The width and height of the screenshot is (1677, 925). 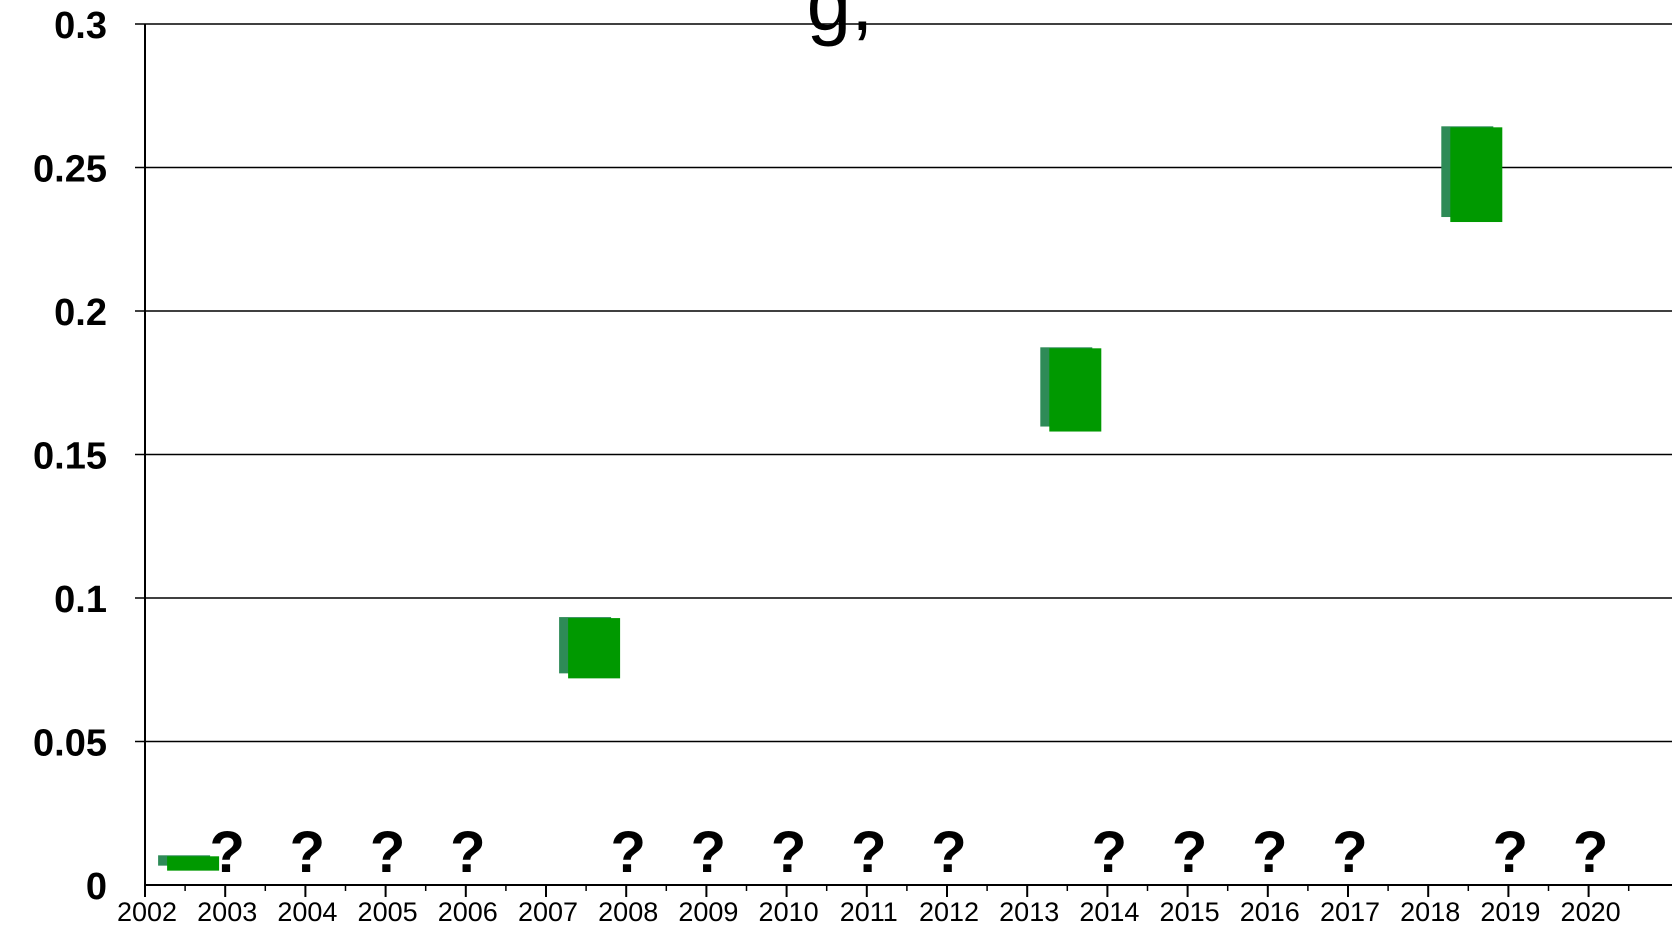 What do you see at coordinates (1109, 911) in the screenshot?
I see `x-tick-label: 2014` at bounding box center [1109, 911].